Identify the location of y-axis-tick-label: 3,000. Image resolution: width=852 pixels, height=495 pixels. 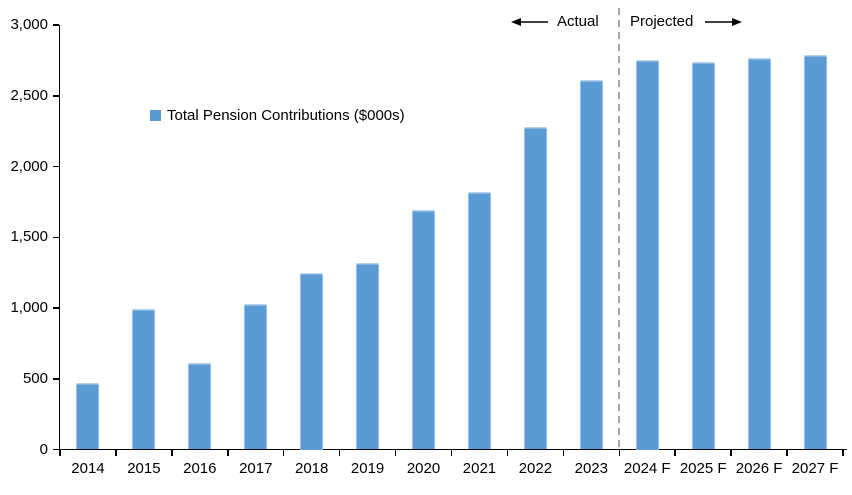
(29, 24).